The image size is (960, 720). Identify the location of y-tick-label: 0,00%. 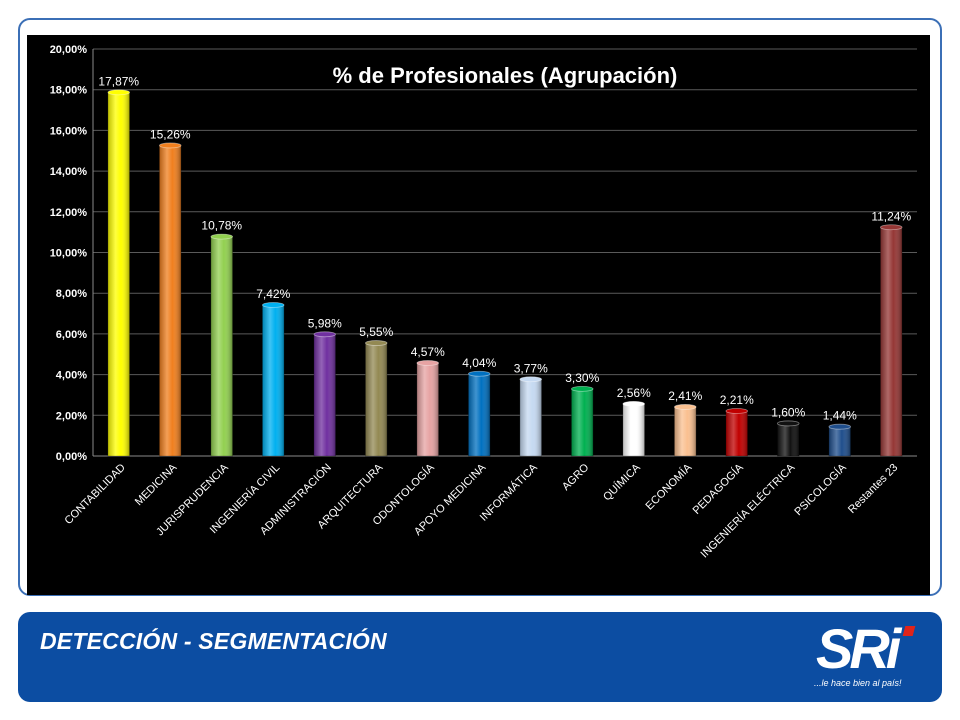
(71, 457).